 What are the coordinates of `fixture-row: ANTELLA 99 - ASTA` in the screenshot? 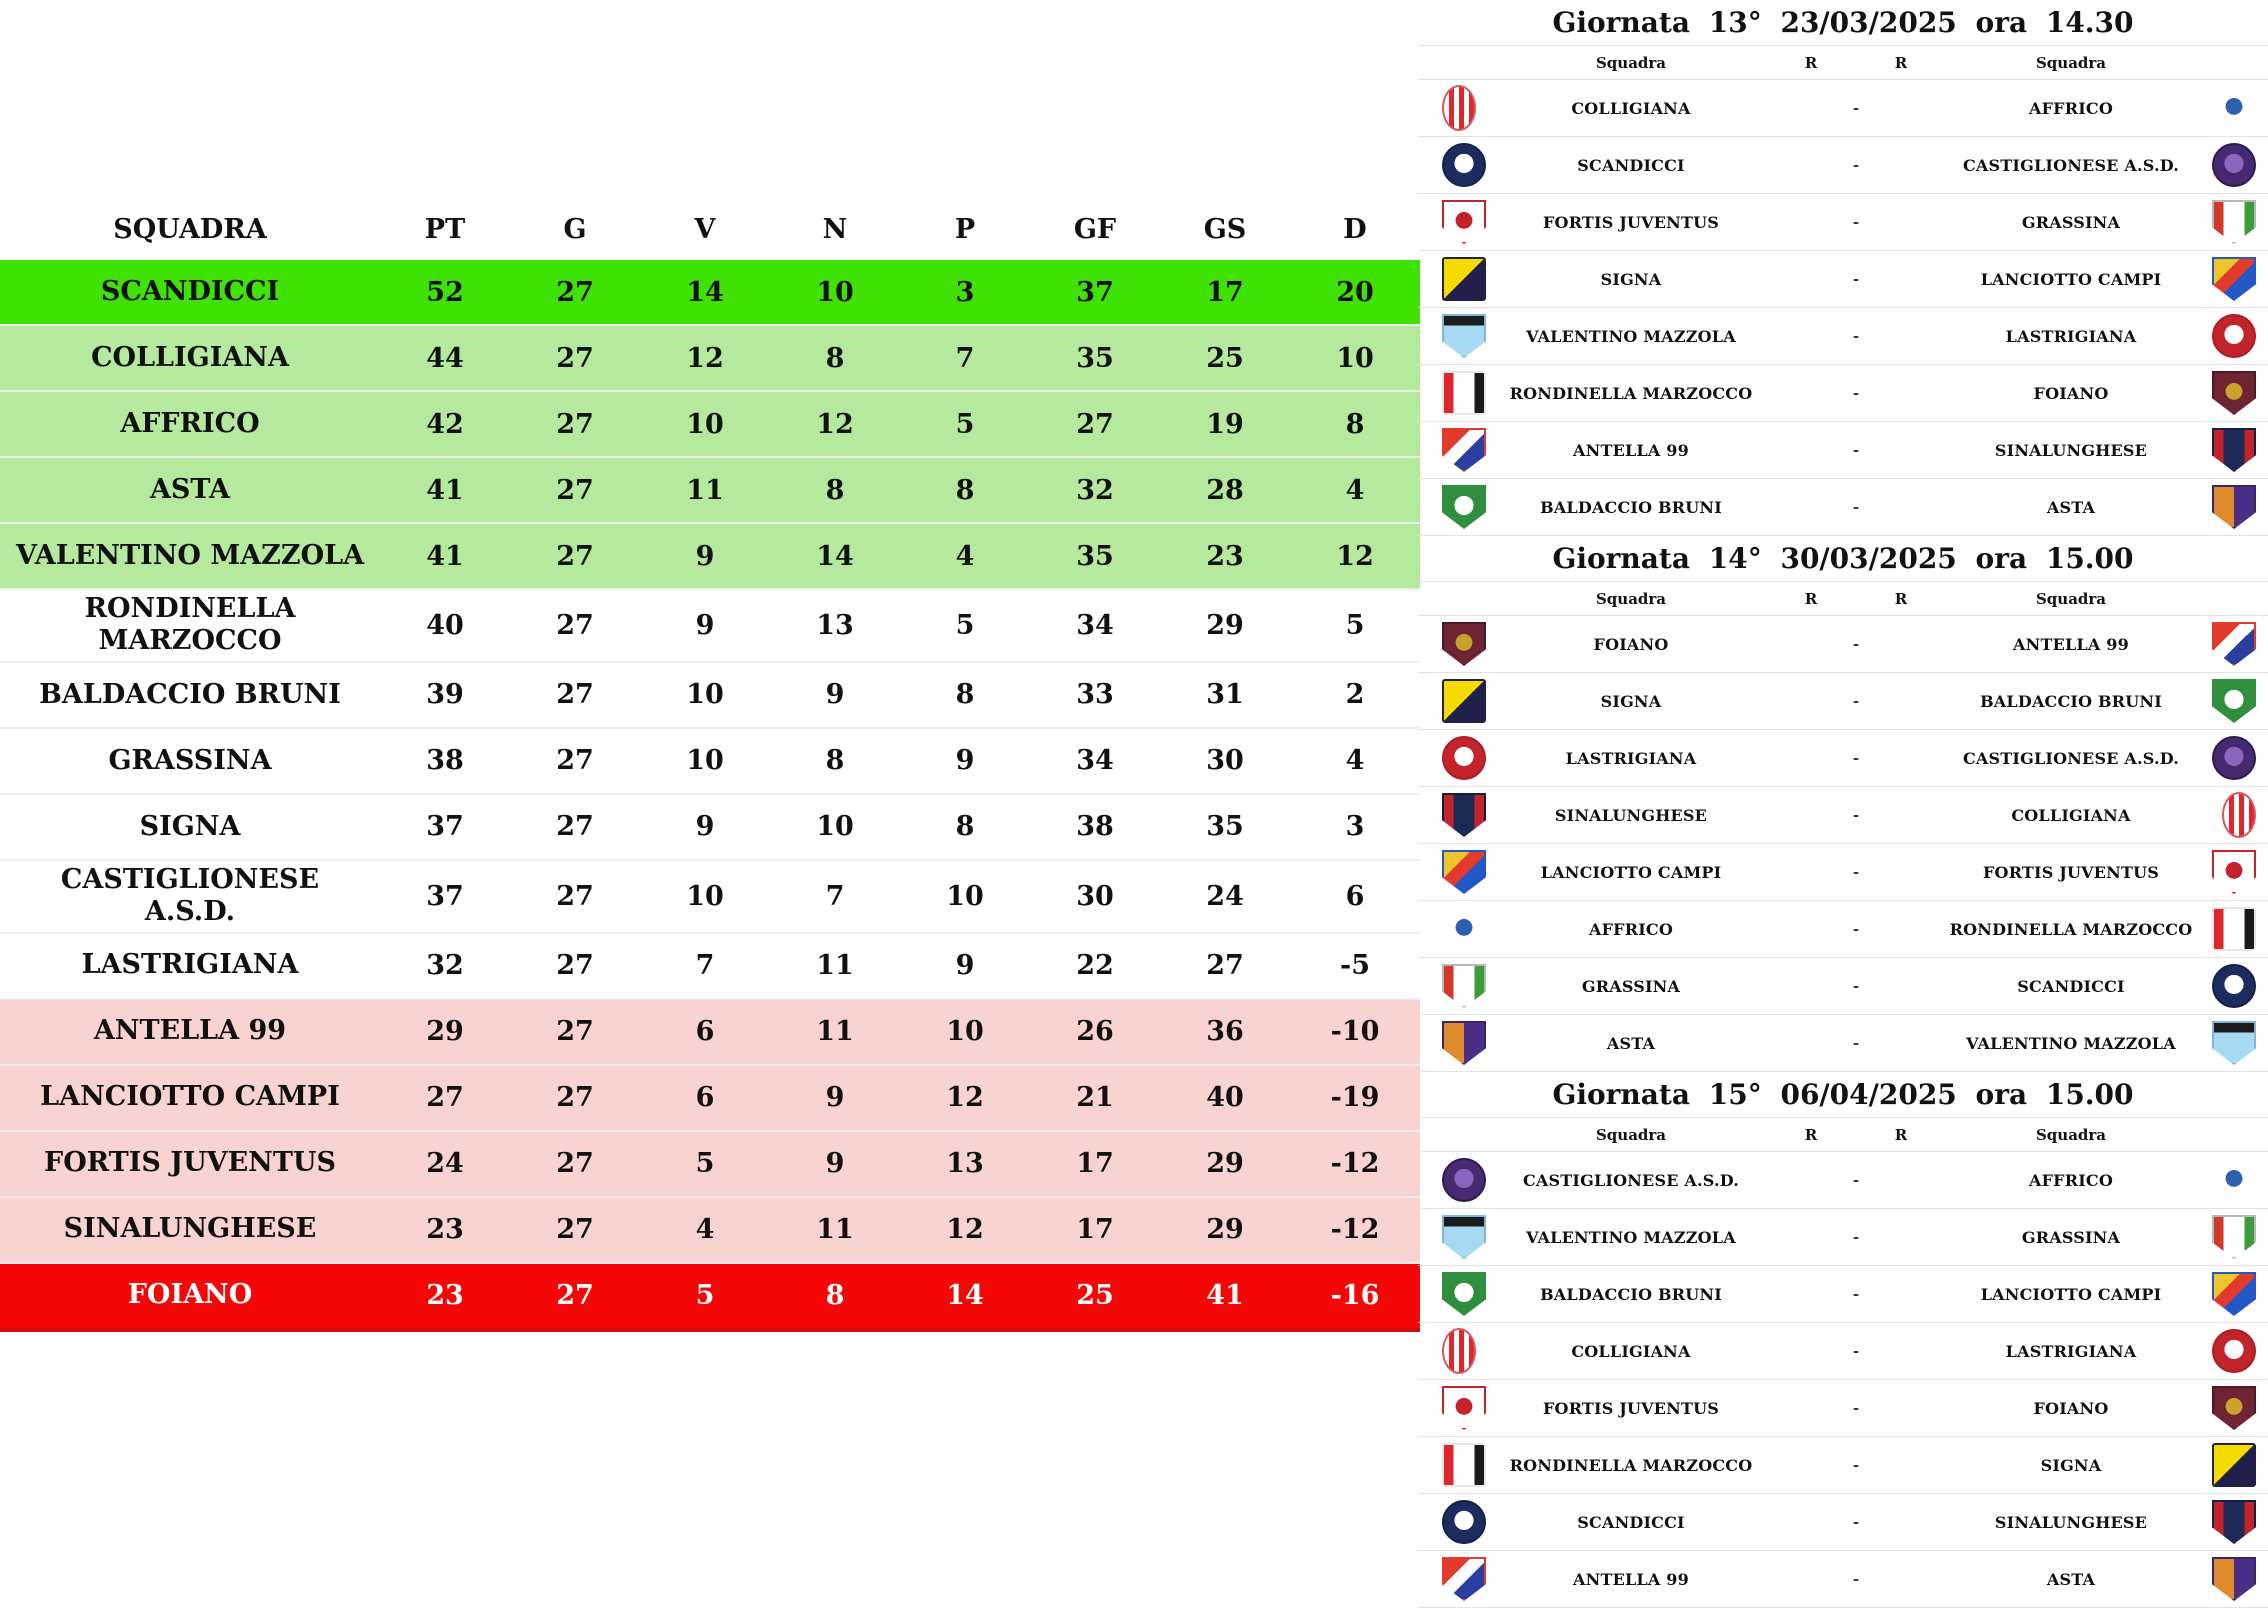 It's located at (1843, 1579).